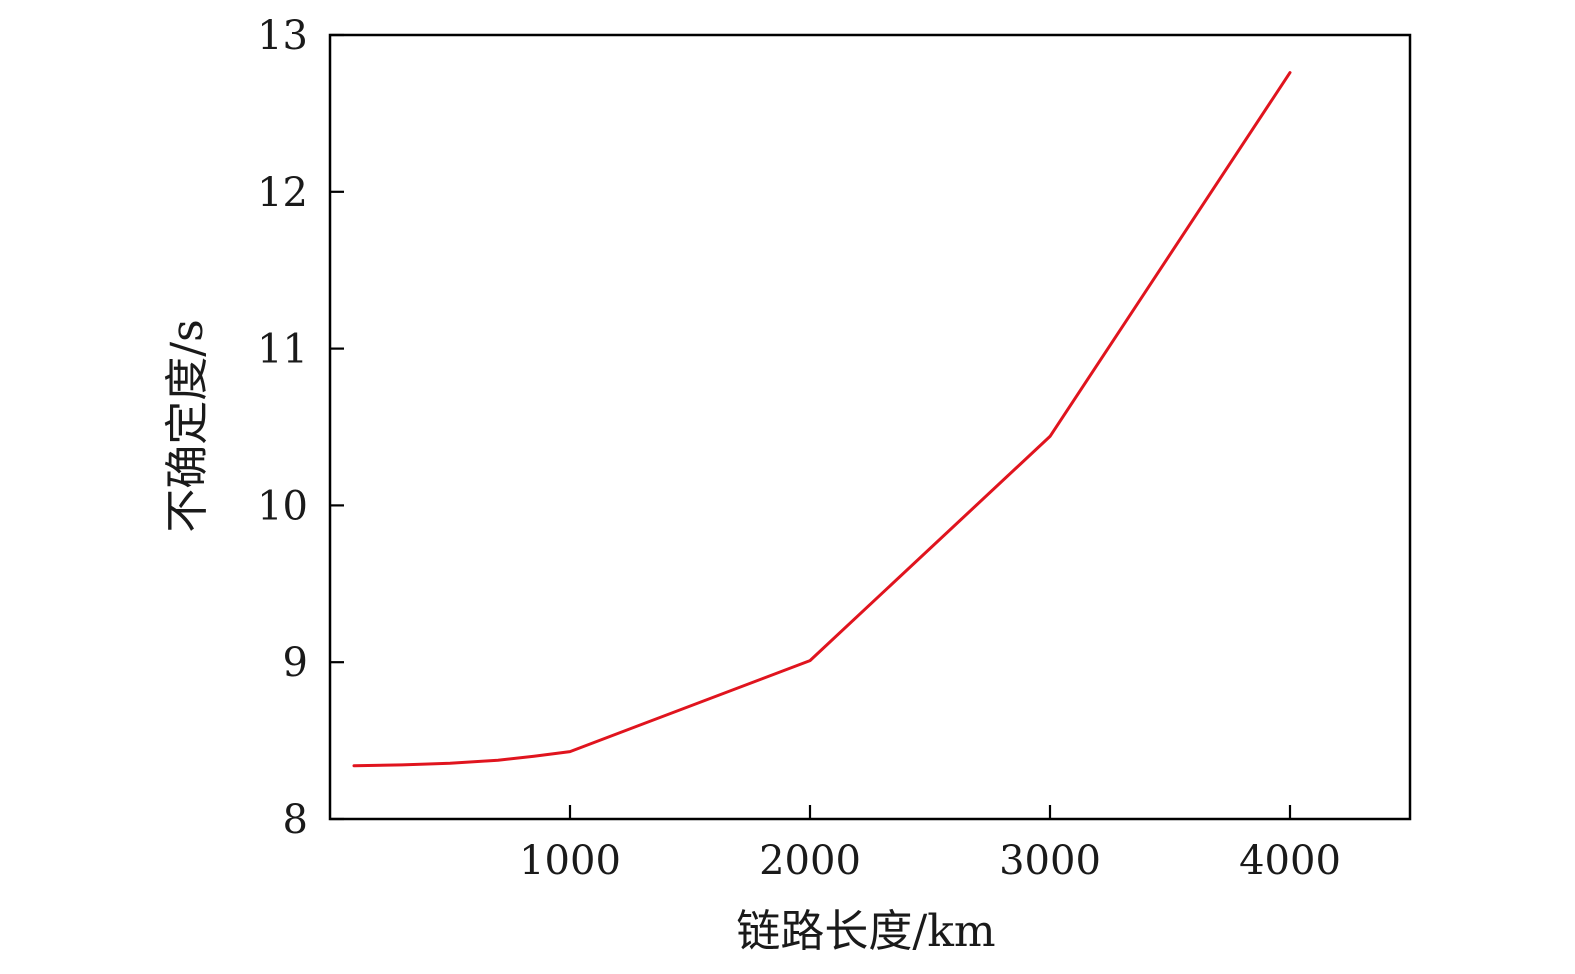 This screenshot has height=974, width=1575. Describe the element at coordinates (282, 193) in the screenshot. I see `y-tick-label: 12` at that location.